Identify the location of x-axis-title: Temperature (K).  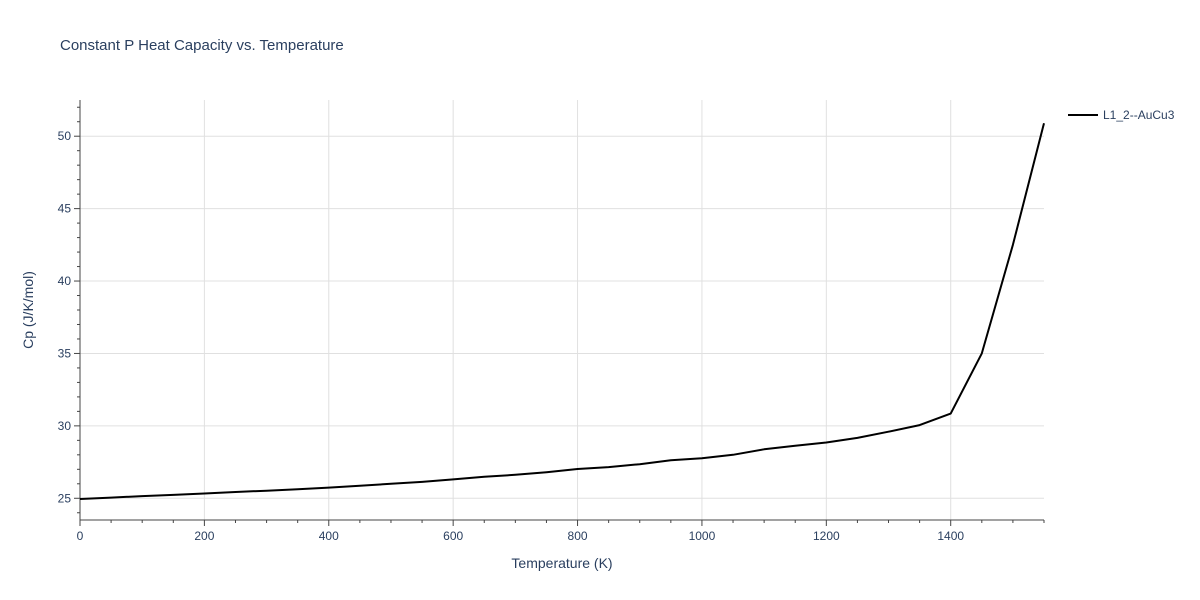
(561, 563).